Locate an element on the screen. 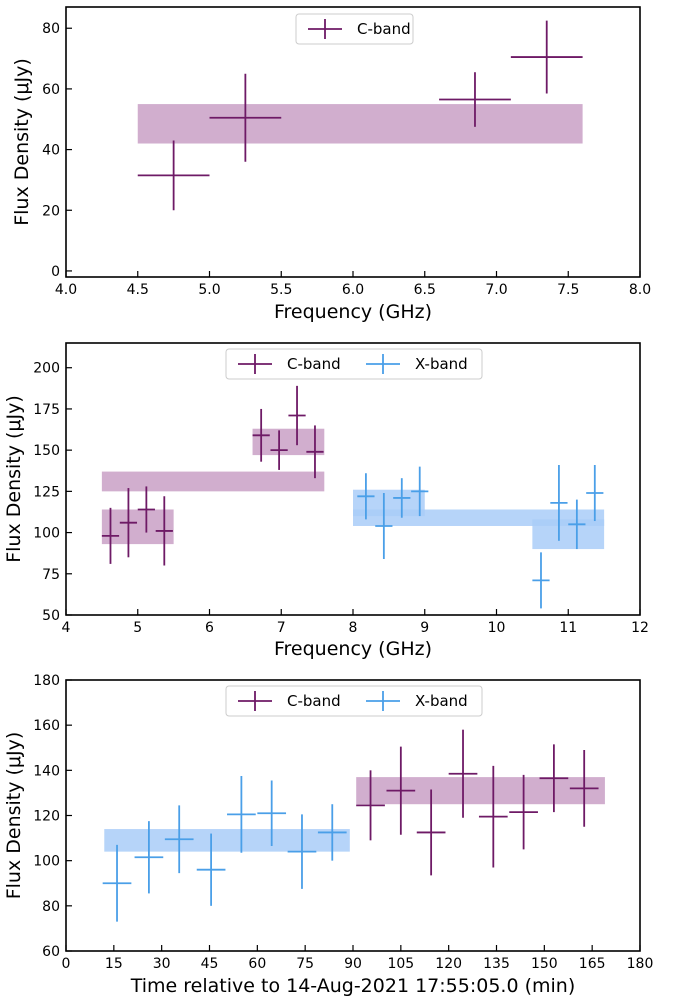  x-tick-label: 6 is located at coordinates (209, 628).